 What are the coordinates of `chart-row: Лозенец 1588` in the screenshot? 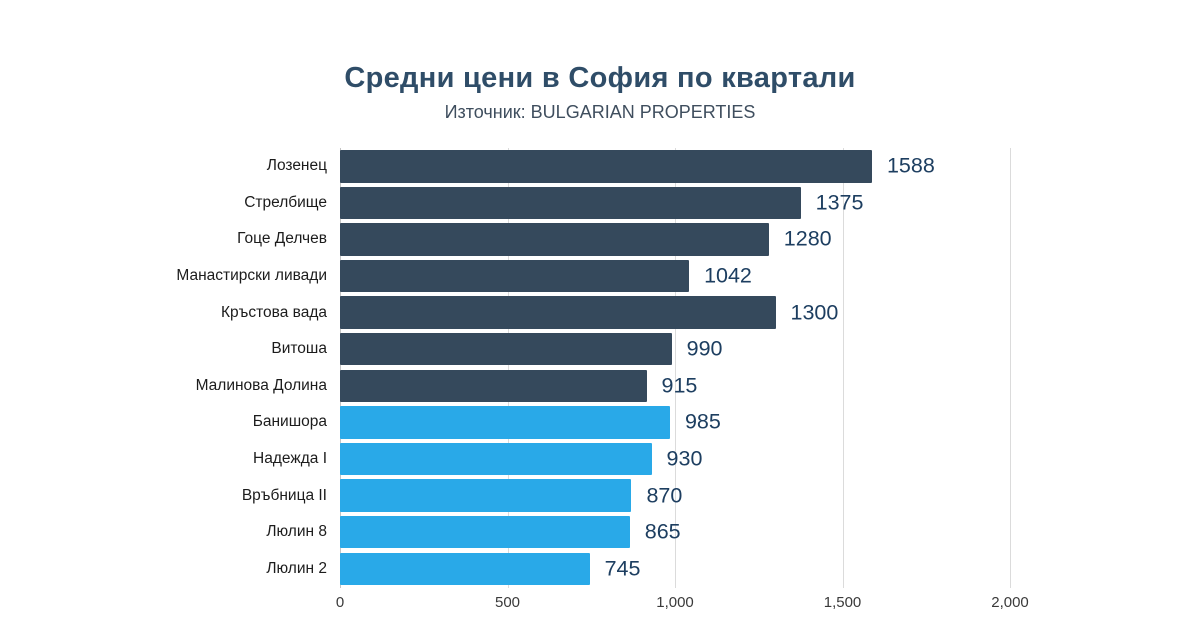 It's located at (600, 166).